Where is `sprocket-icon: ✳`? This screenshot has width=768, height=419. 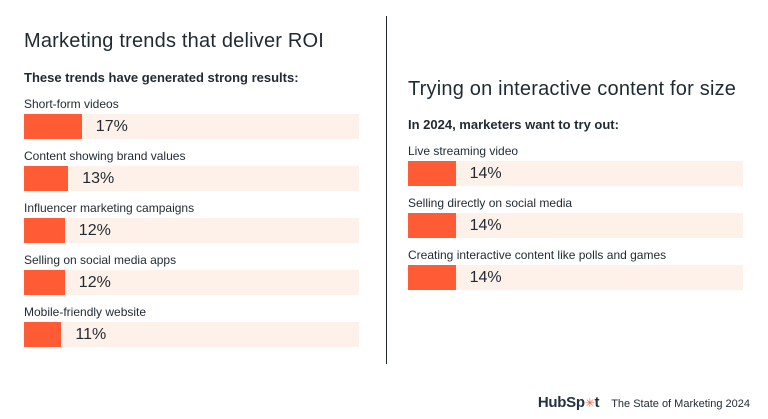 sprocket-icon: ✳ is located at coordinates (589, 403).